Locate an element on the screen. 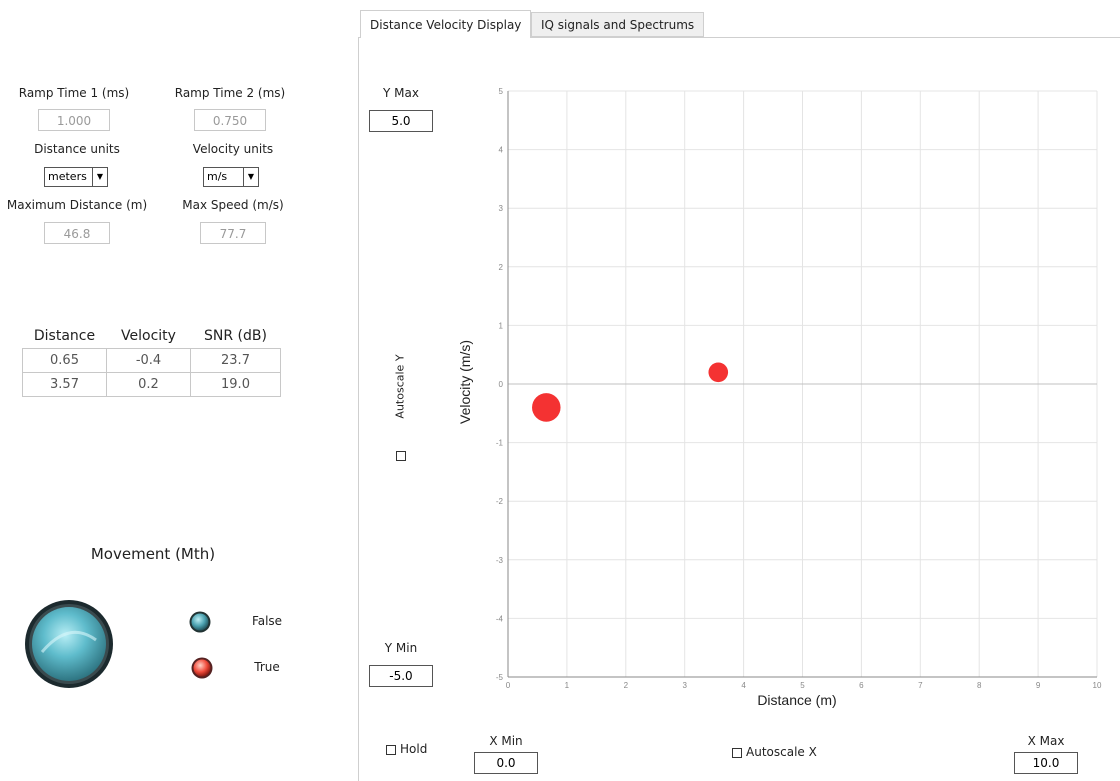 The image size is (1120, 781). legend-false-label: False is located at coordinates (267, 621).